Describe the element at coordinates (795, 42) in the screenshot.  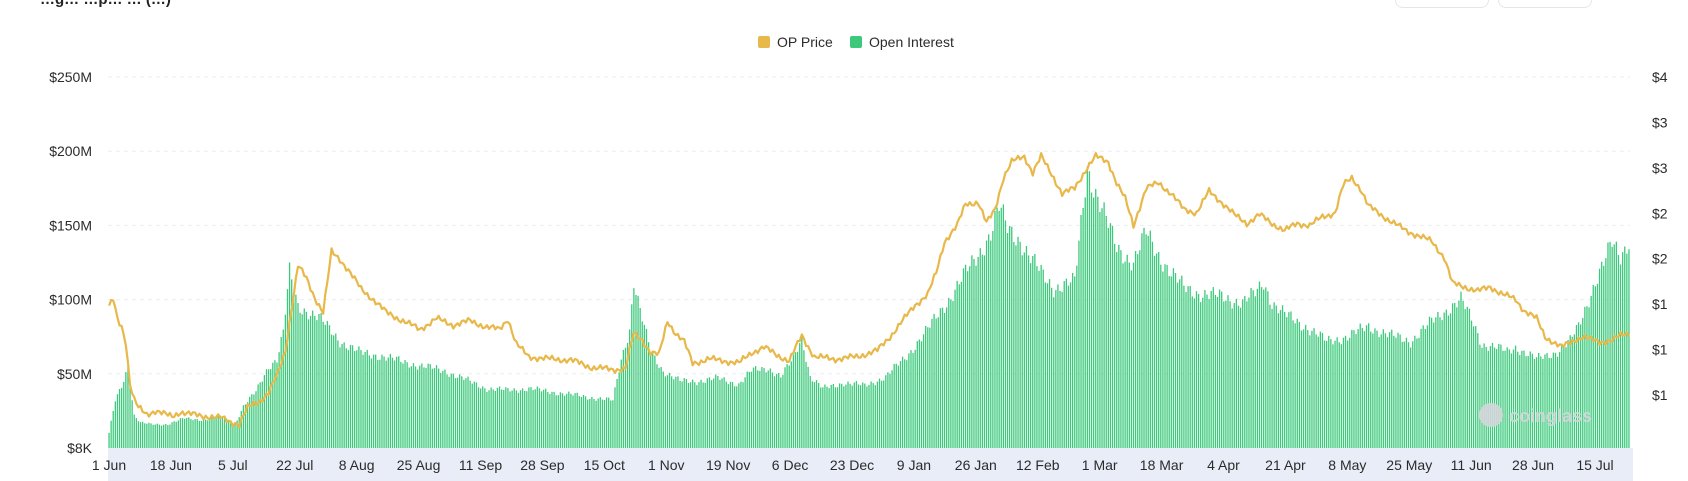
I see `legend-item-op-price: OP Price` at that location.